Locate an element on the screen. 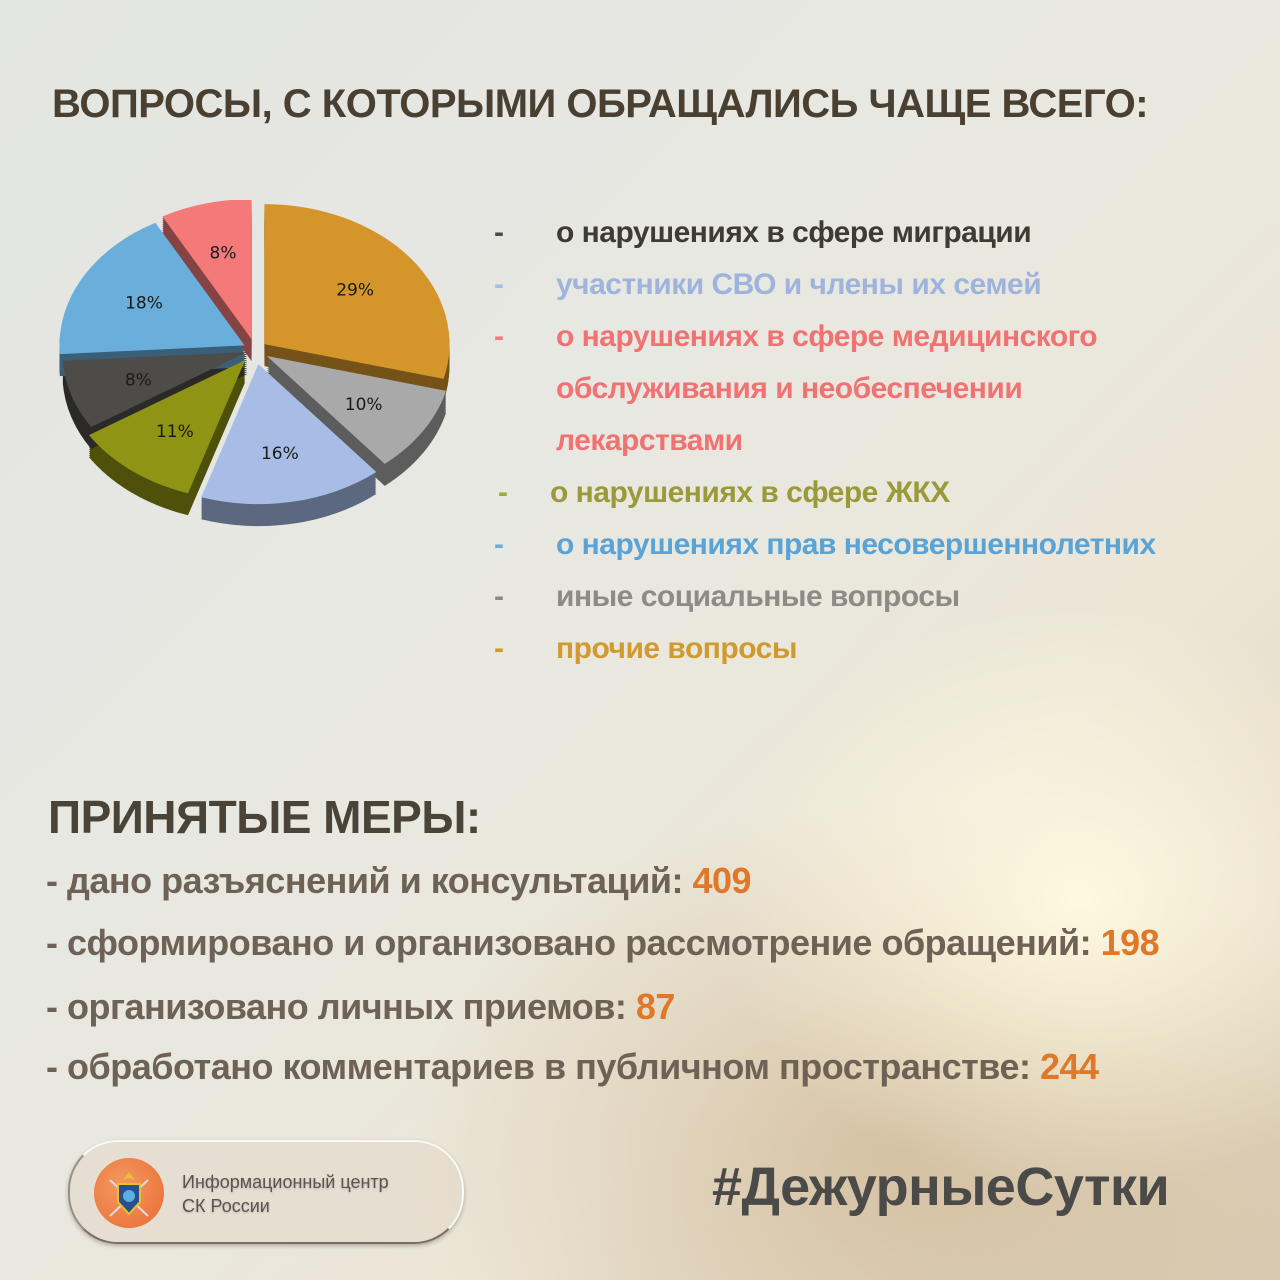  legend-label: о нарушениях прав несовершеннолетних is located at coordinates (856, 544).